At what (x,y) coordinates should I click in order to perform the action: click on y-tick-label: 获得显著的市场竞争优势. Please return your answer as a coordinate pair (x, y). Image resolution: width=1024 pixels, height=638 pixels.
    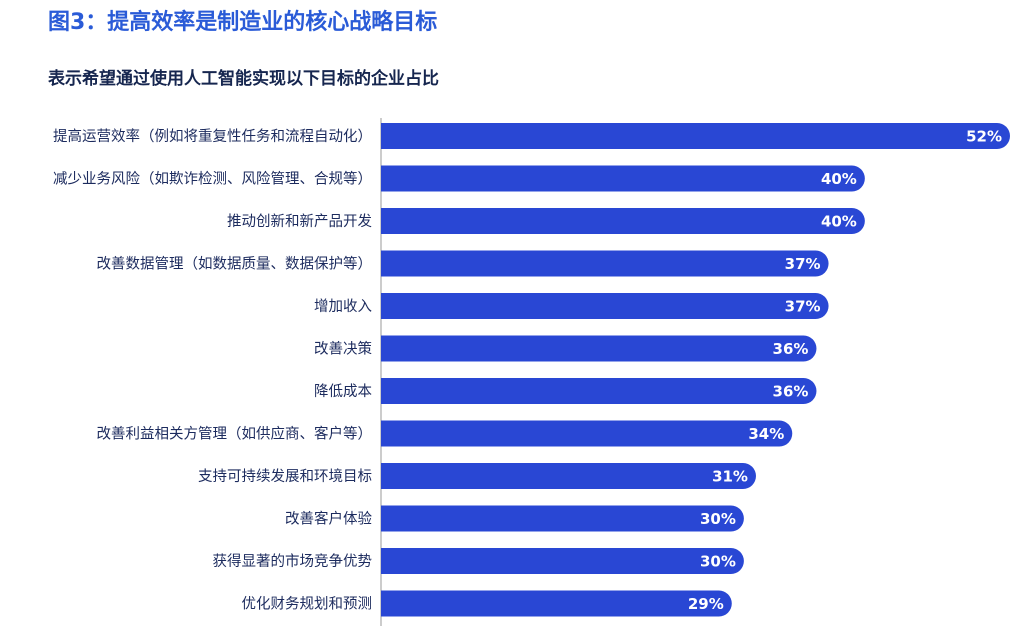
    Looking at the image, I should click on (293, 561).